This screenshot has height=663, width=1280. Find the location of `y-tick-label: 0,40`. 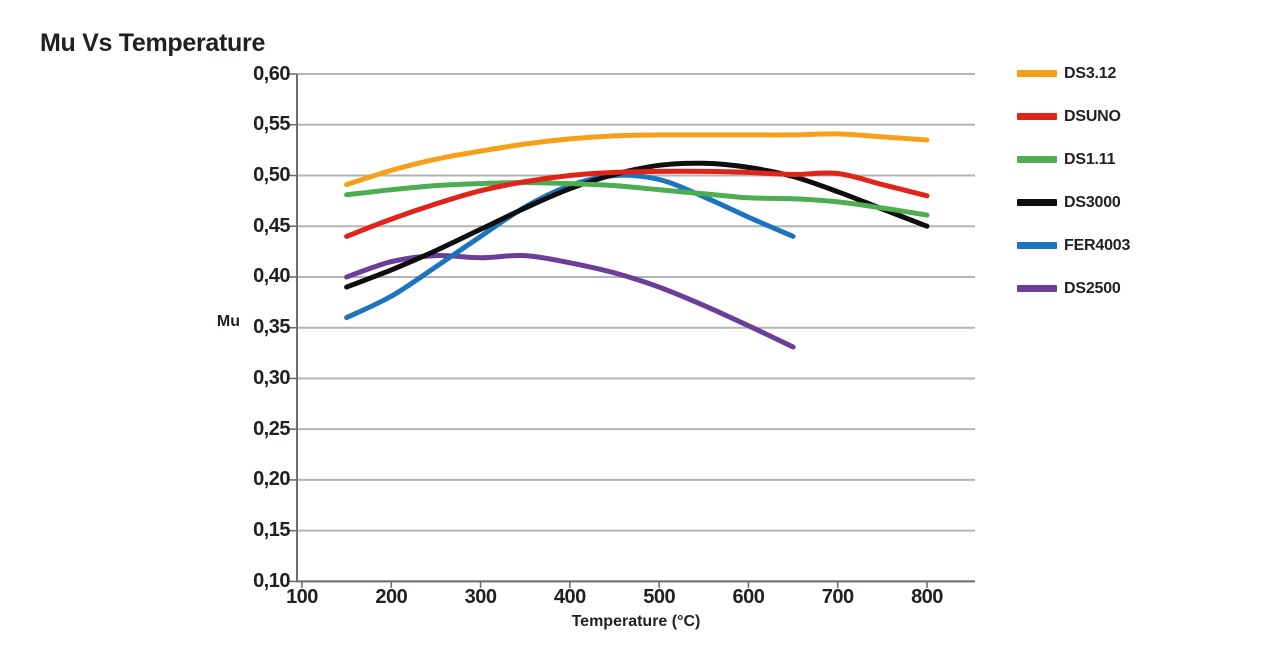

y-tick-label: 0,40 is located at coordinates (271, 276).